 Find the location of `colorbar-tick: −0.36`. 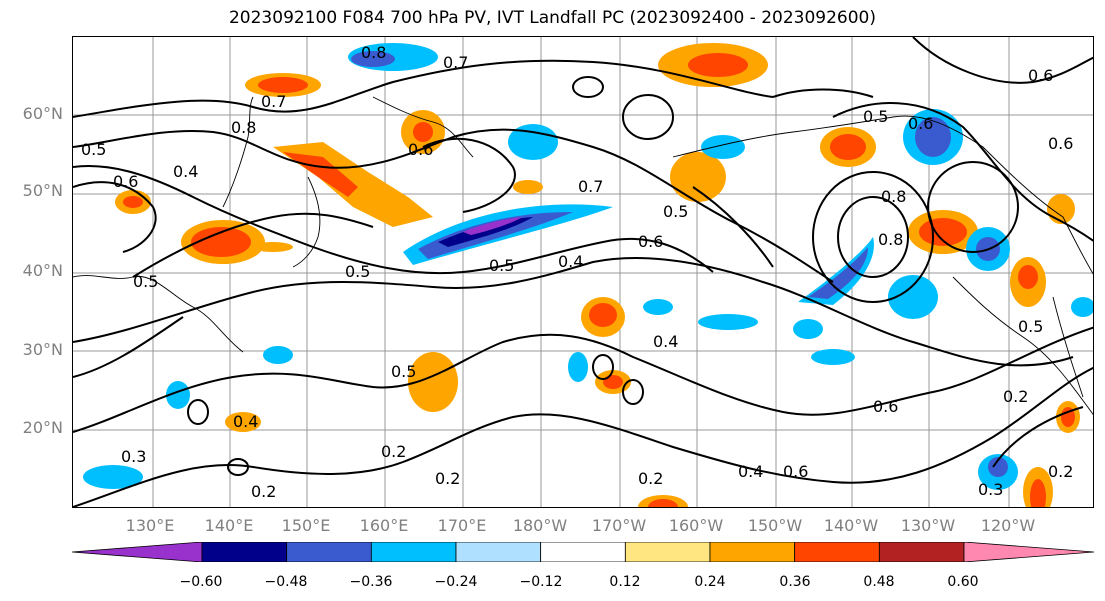

colorbar-tick: −0.36 is located at coordinates (371, 582).